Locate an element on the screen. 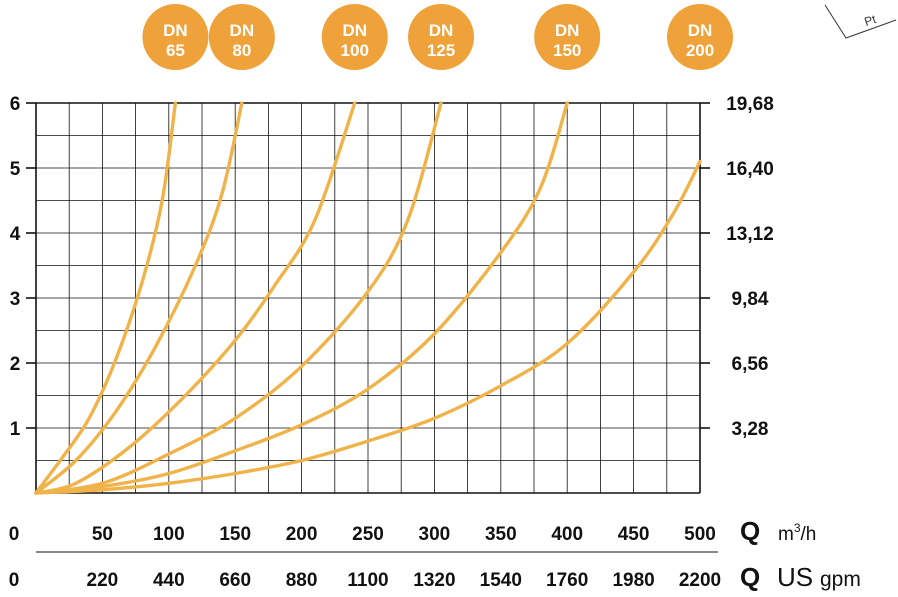 This screenshot has width=898, height=597. x-tick-label-primary: 350 is located at coordinates (501, 534).